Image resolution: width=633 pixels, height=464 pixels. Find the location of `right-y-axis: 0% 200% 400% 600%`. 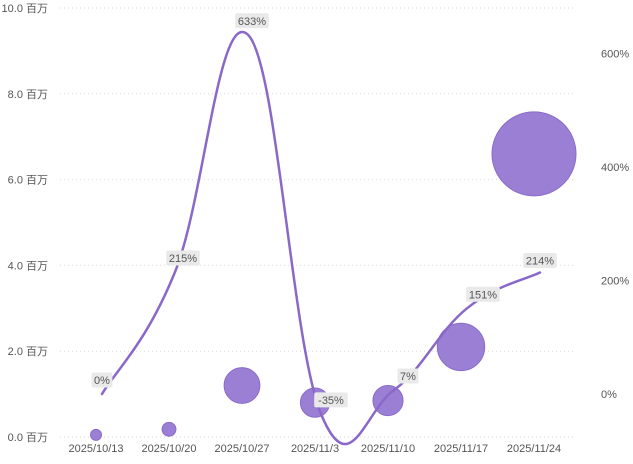

right-y-axis: 0% 200% 400% 600% is located at coordinates (615, 225).